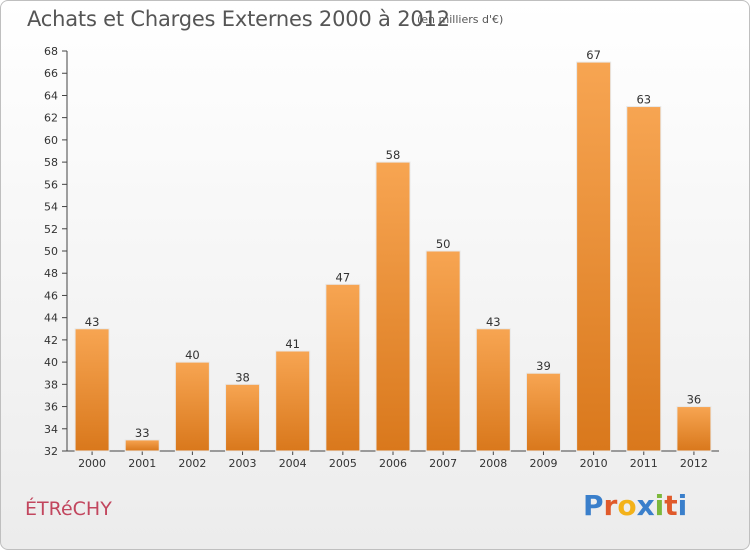 The image size is (750, 550). Describe the element at coordinates (51, 95) in the screenshot. I see `y-tick-label: 64` at that location.